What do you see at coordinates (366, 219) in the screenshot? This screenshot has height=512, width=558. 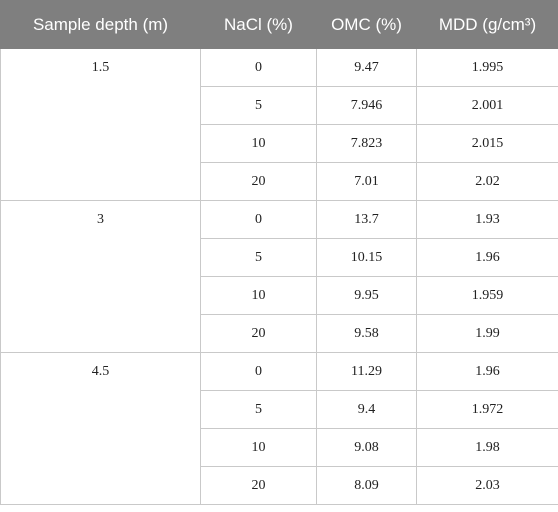 I see `table-cell: 13.7` at bounding box center [366, 219].